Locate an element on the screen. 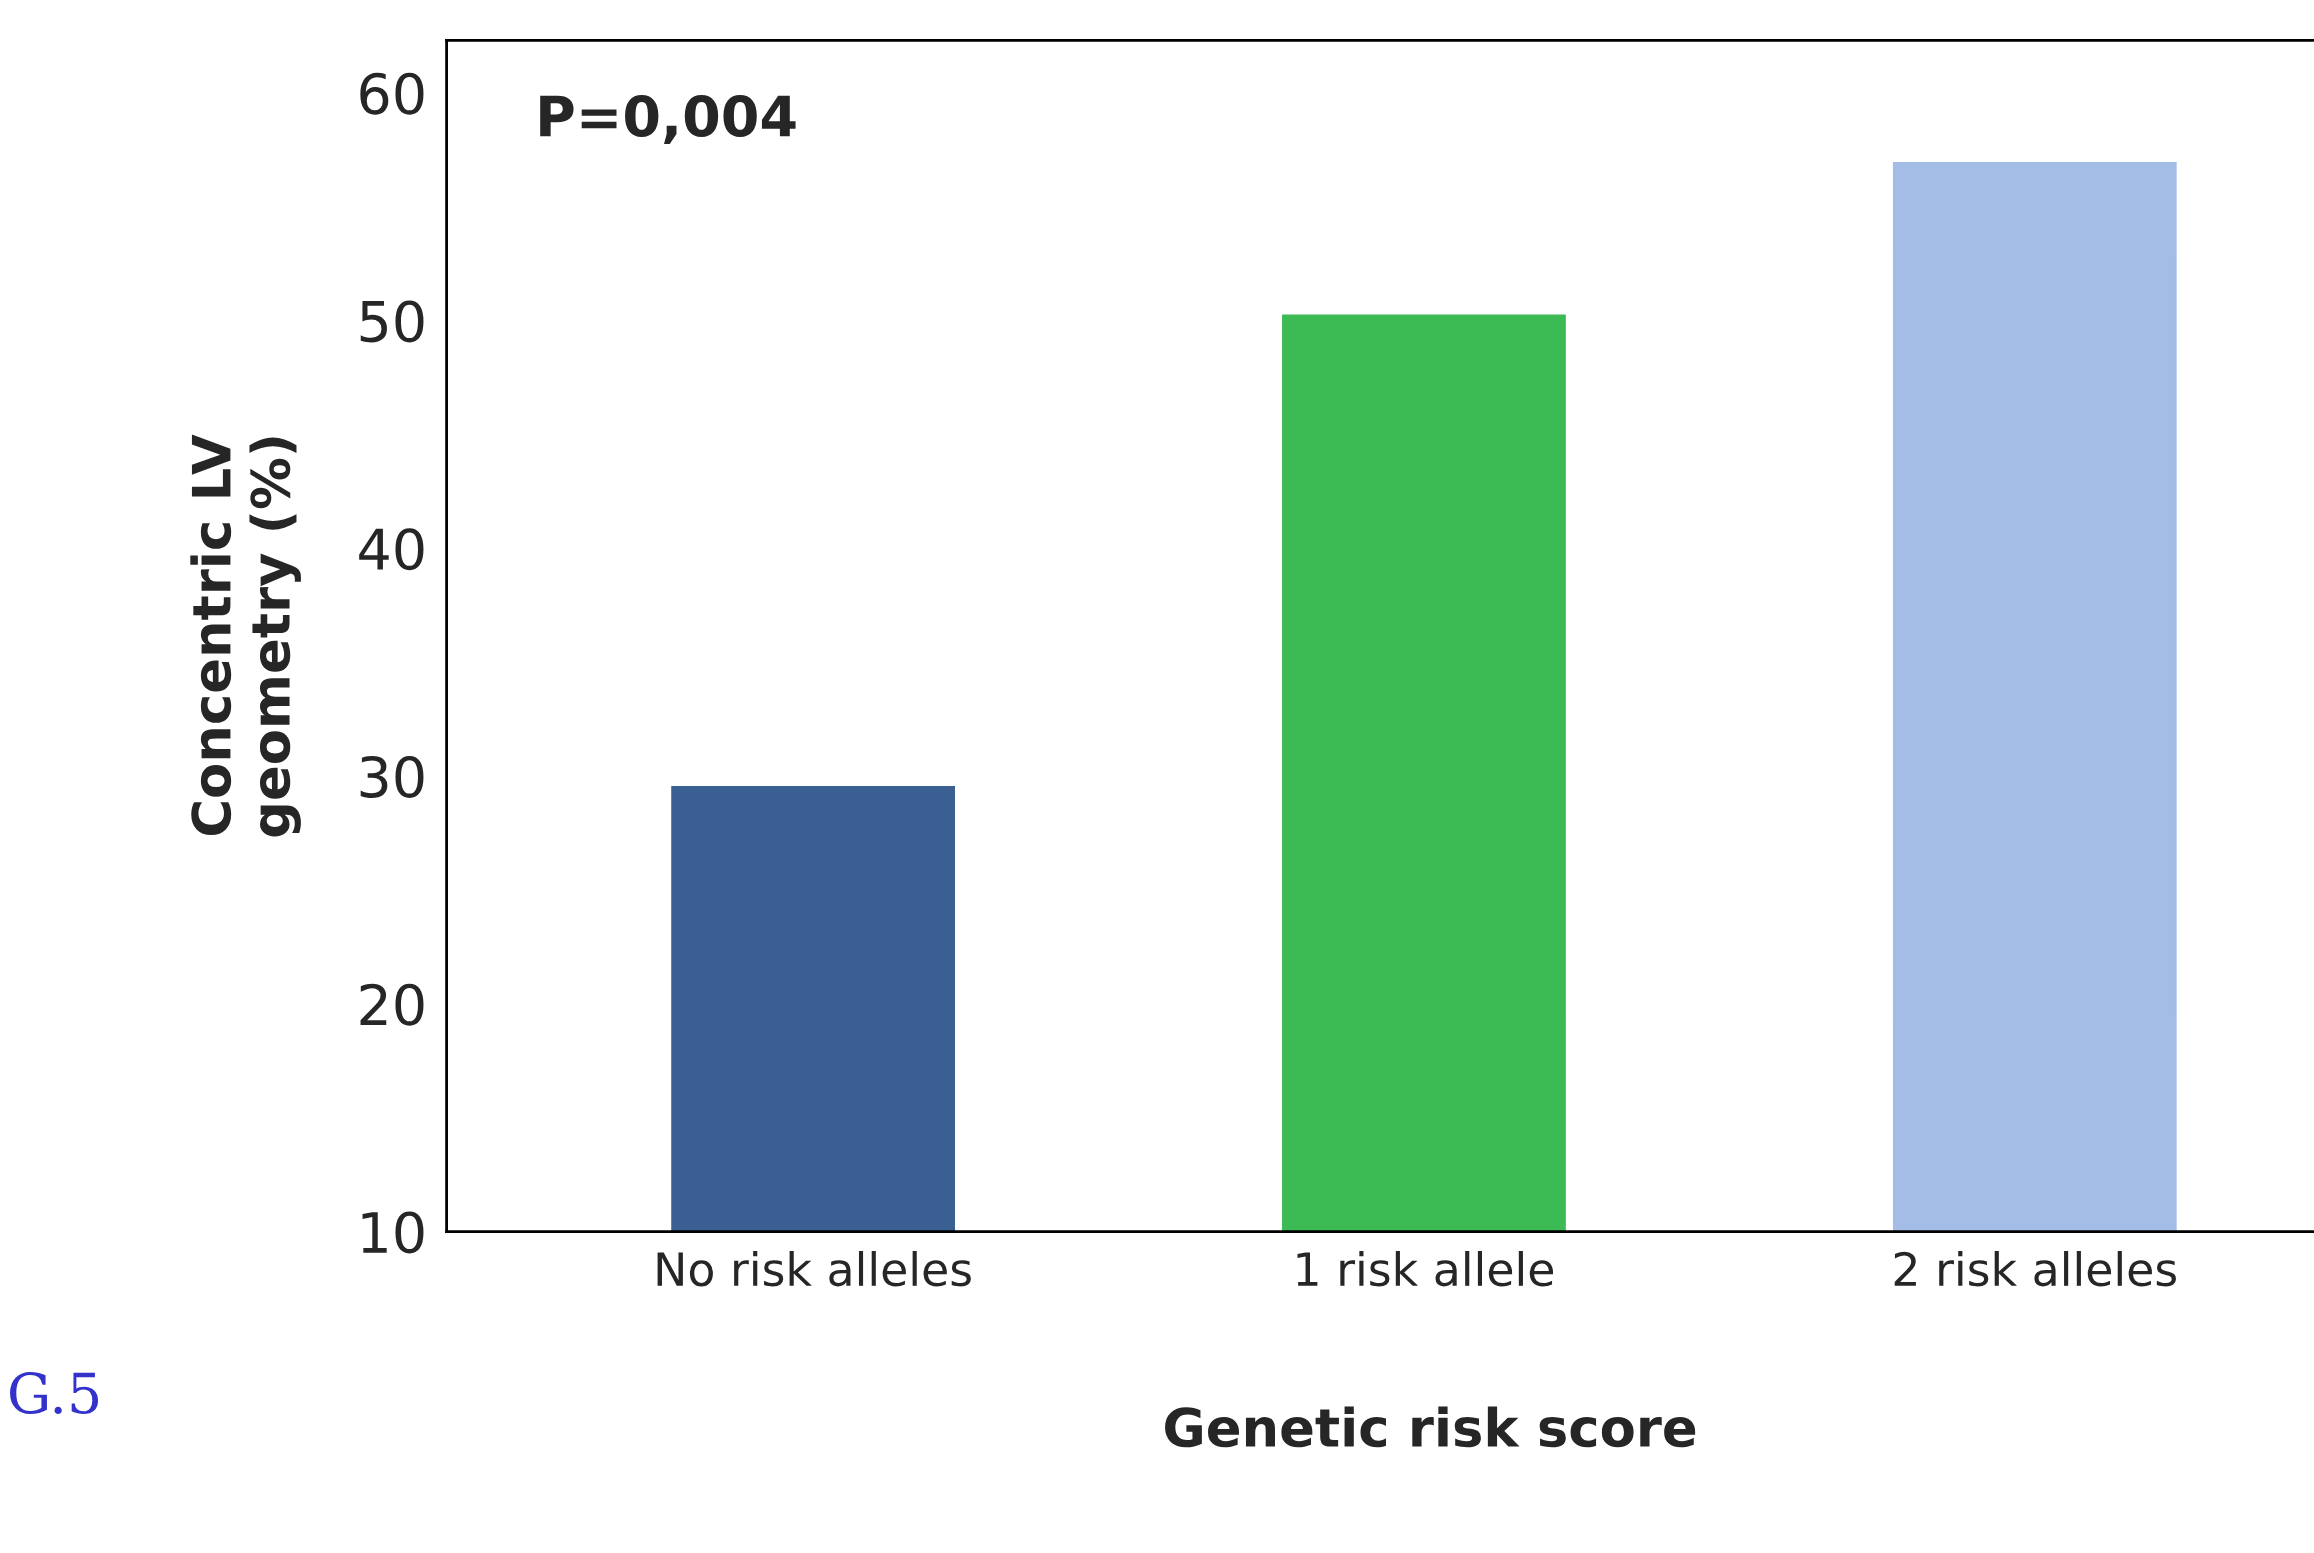  x-tick-label: No risk alleles is located at coordinates (814, 1268).